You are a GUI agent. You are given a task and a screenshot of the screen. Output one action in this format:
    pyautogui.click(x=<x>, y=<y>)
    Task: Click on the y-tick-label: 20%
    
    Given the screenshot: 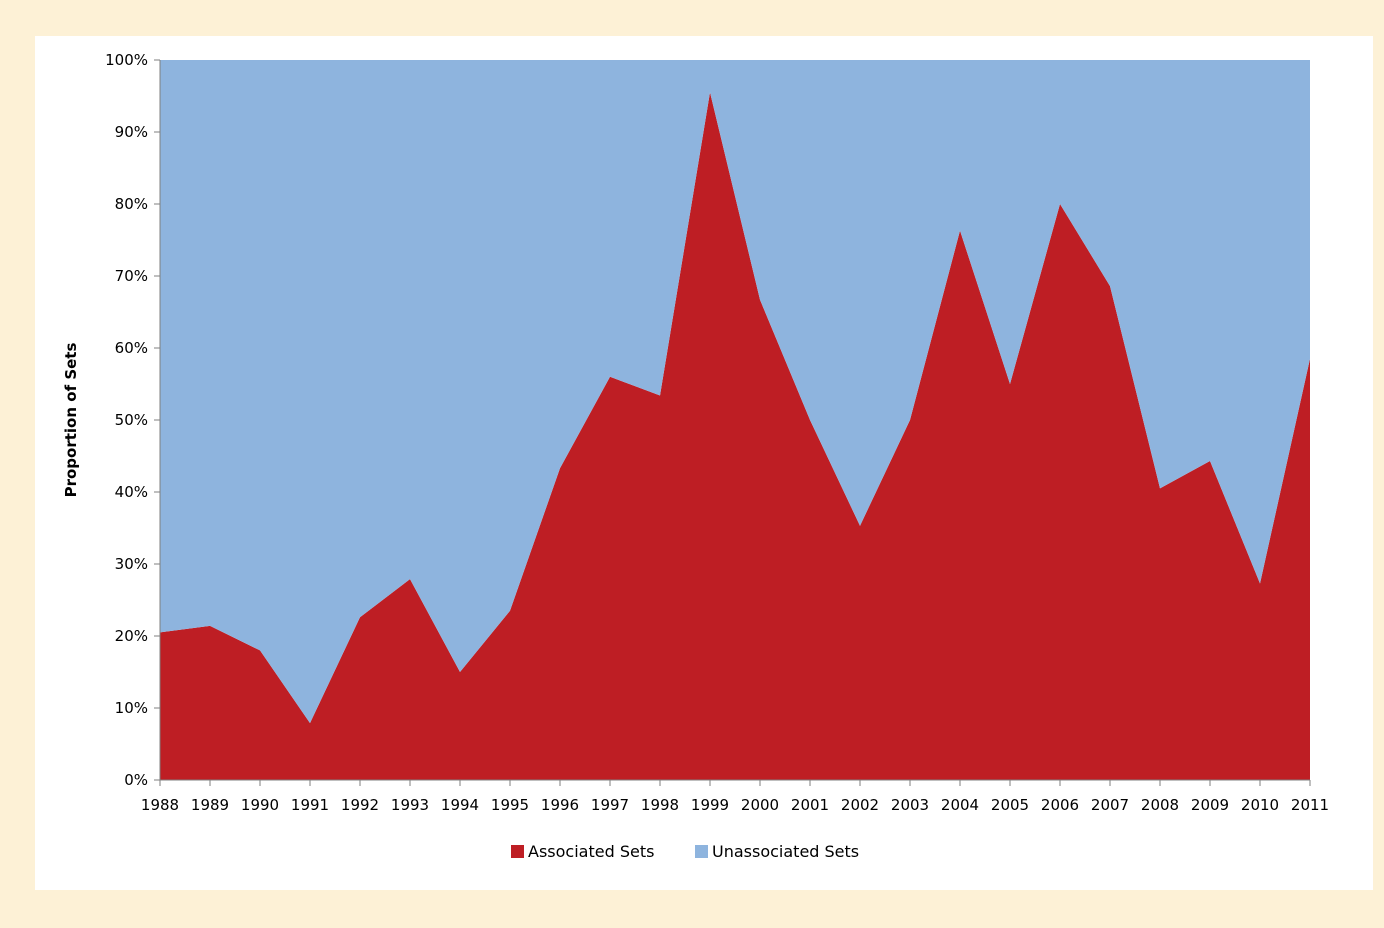 What is the action you would take?
    pyautogui.click(x=131, y=636)
    